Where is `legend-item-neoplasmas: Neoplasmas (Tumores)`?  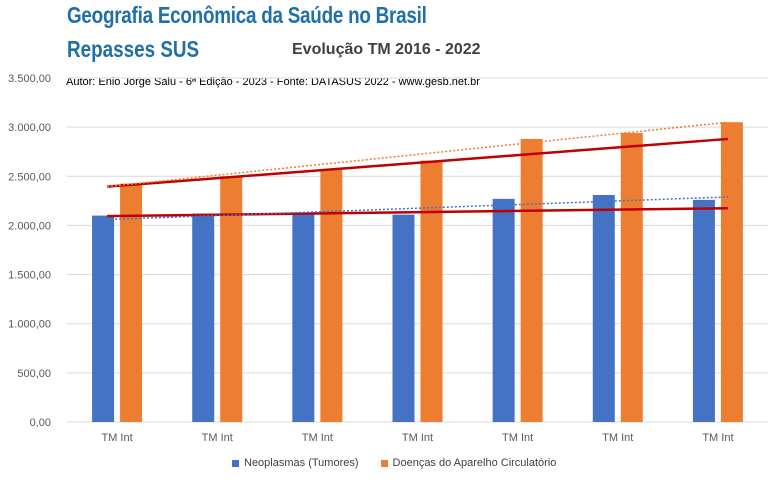
legend-item-neoplasmas: Neoplasmas (Tumores) is located at coordinates (295, 463).